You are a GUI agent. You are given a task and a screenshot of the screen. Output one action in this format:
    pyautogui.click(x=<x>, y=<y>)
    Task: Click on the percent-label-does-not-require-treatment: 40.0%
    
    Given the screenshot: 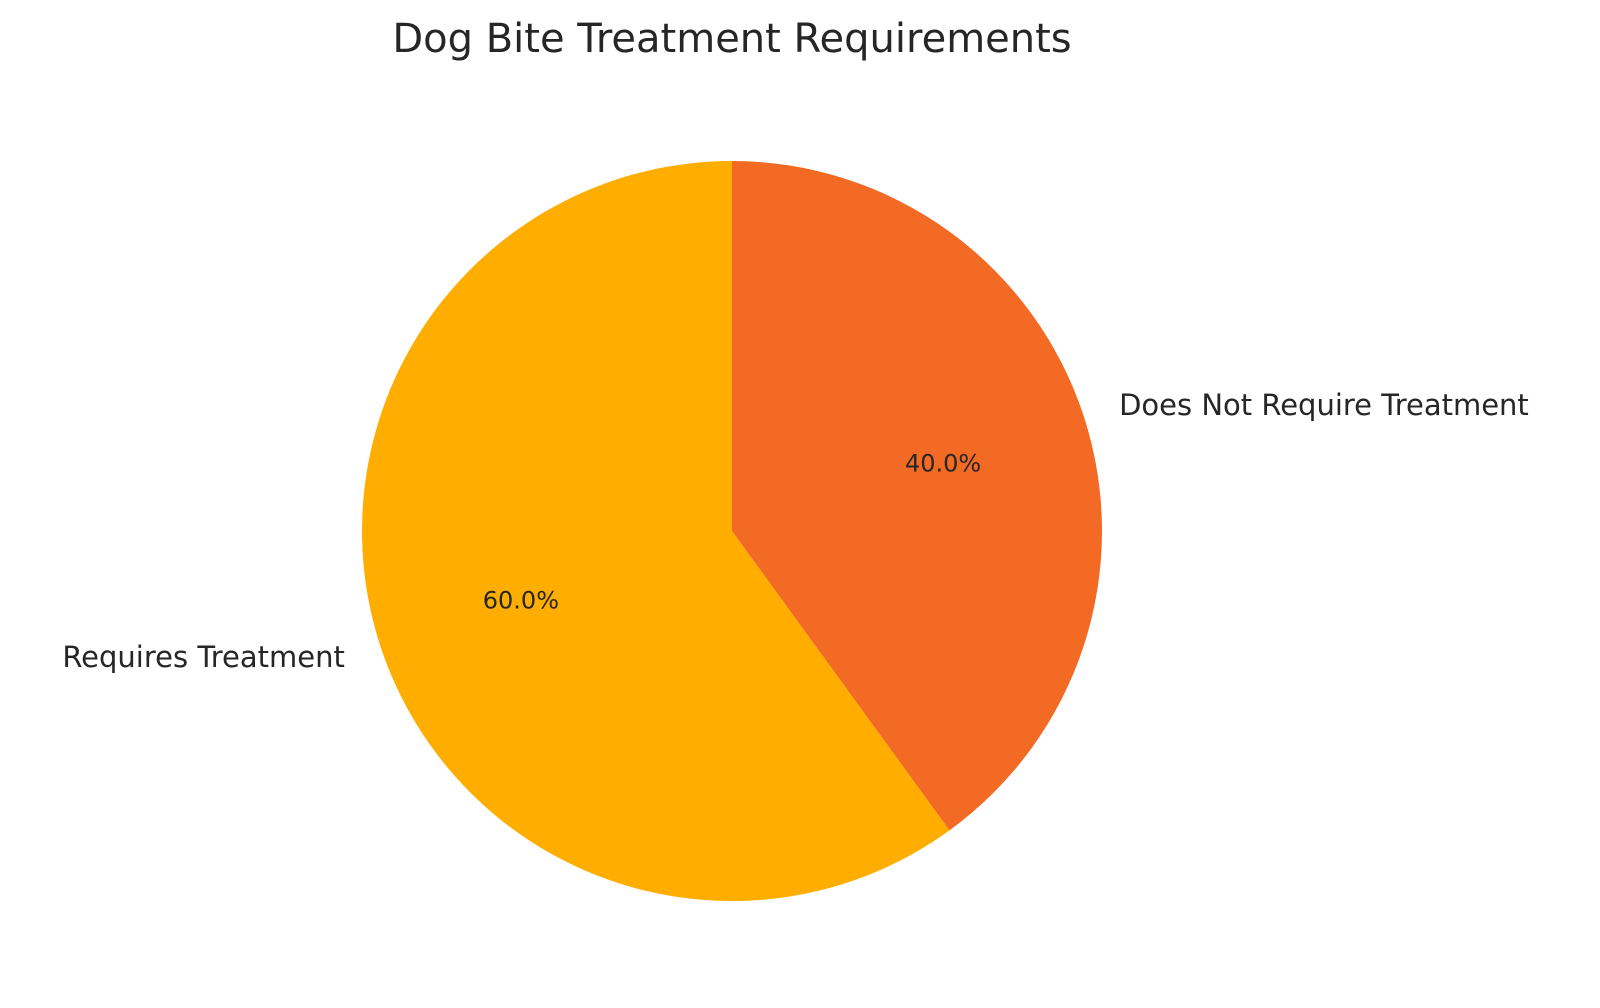 What is the action you would take?
    pyautogui.click(x=943, y=463)
    